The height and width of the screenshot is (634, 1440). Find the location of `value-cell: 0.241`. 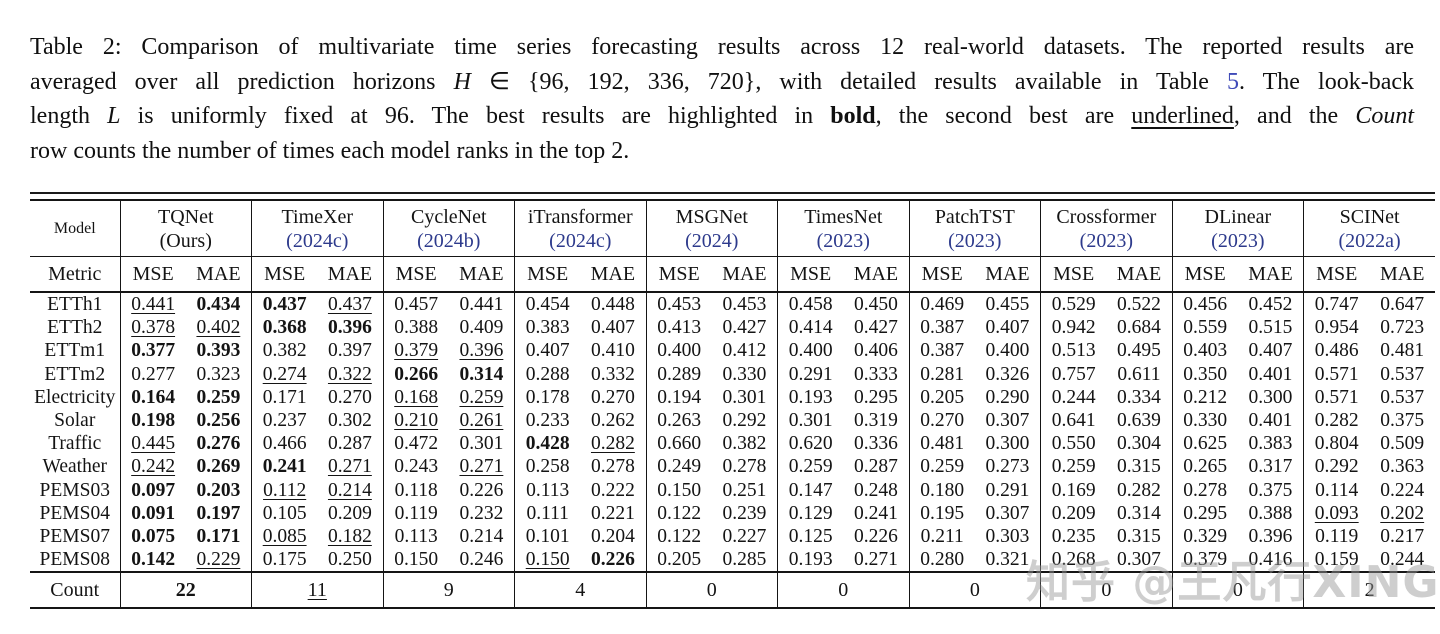

value-cell: 0.241 is located at coordinates (284, 467).